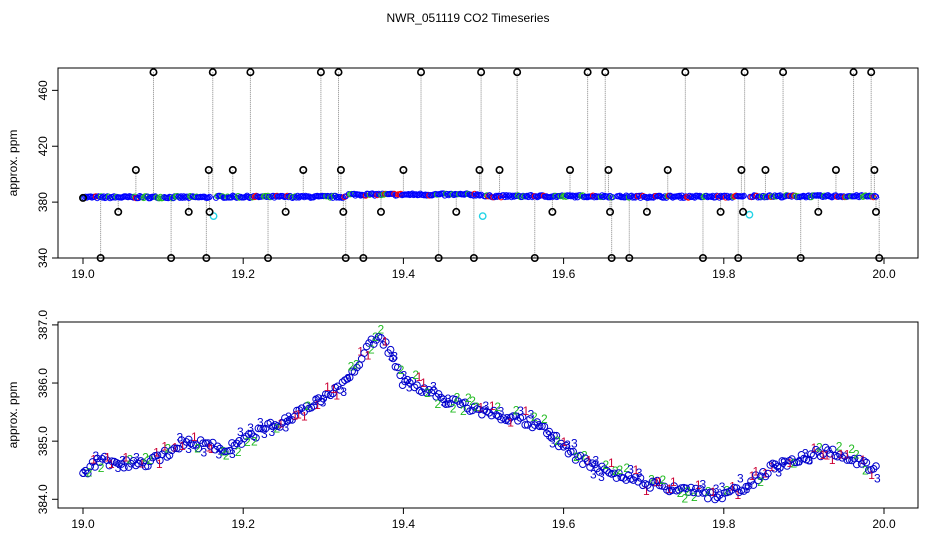 Image resolution: width=936 pixels, height=540 pixels. What do you see at coordinates (564, 524) in the screenshot?
I see `bottom-x-tick-label: 19.6` at bounding box center [564, 524].